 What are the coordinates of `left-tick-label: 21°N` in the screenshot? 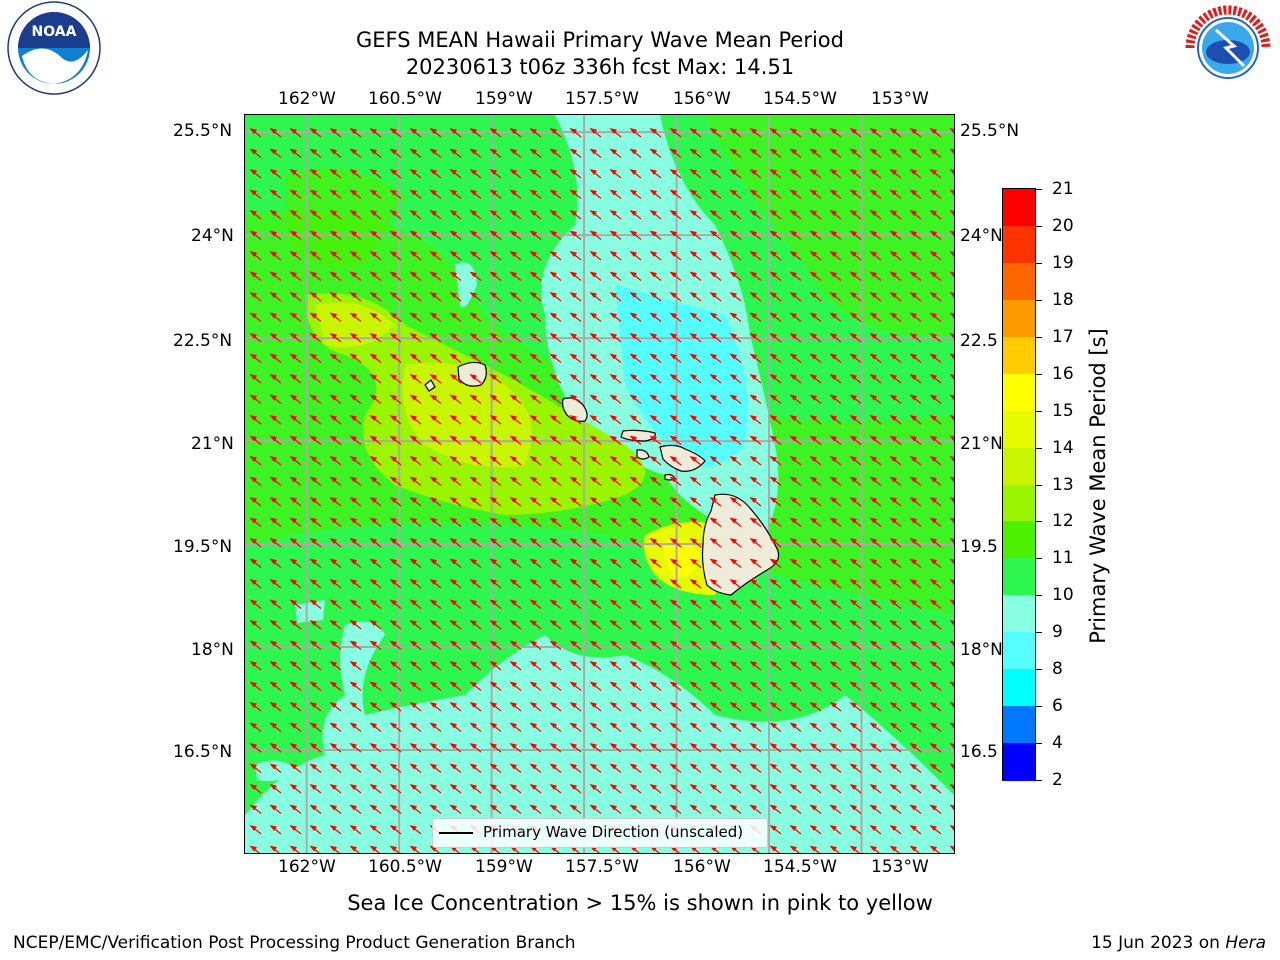 It's located at (212, 444).